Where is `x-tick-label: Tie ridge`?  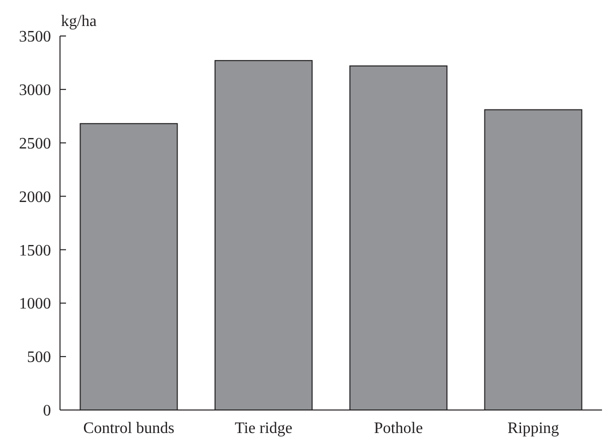
x-tick-label: Tie ridge is located at coordinates (263, 428).